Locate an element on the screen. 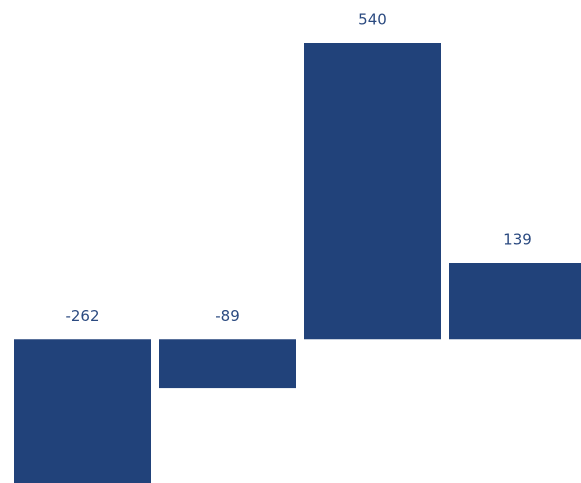 This screenshot has height=483, width=581. value-label: 139 is located at coordinates (517, 240).